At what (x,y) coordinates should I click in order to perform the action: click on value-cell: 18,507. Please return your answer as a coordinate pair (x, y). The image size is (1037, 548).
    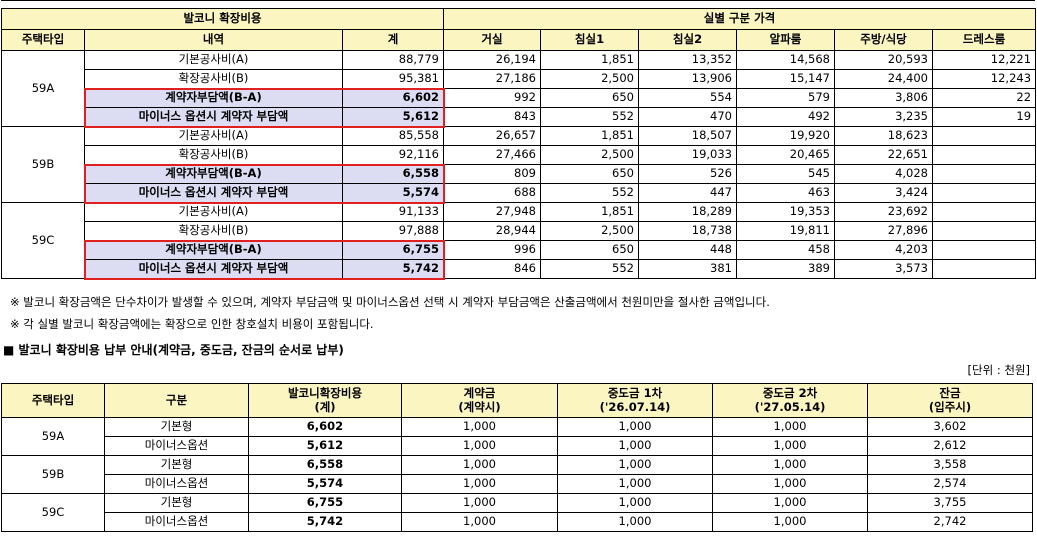
    Looking at the image, I should click on (687, 136).